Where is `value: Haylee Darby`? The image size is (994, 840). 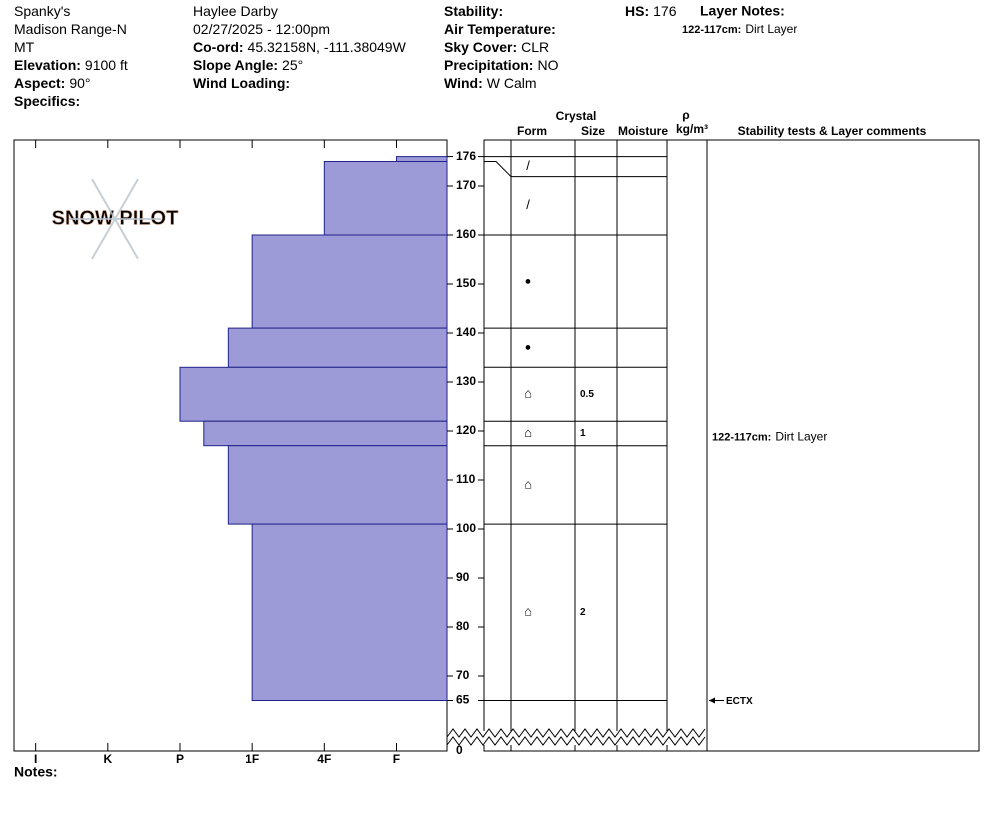
value: Haylee Darby is located at coordinates (235, 11).